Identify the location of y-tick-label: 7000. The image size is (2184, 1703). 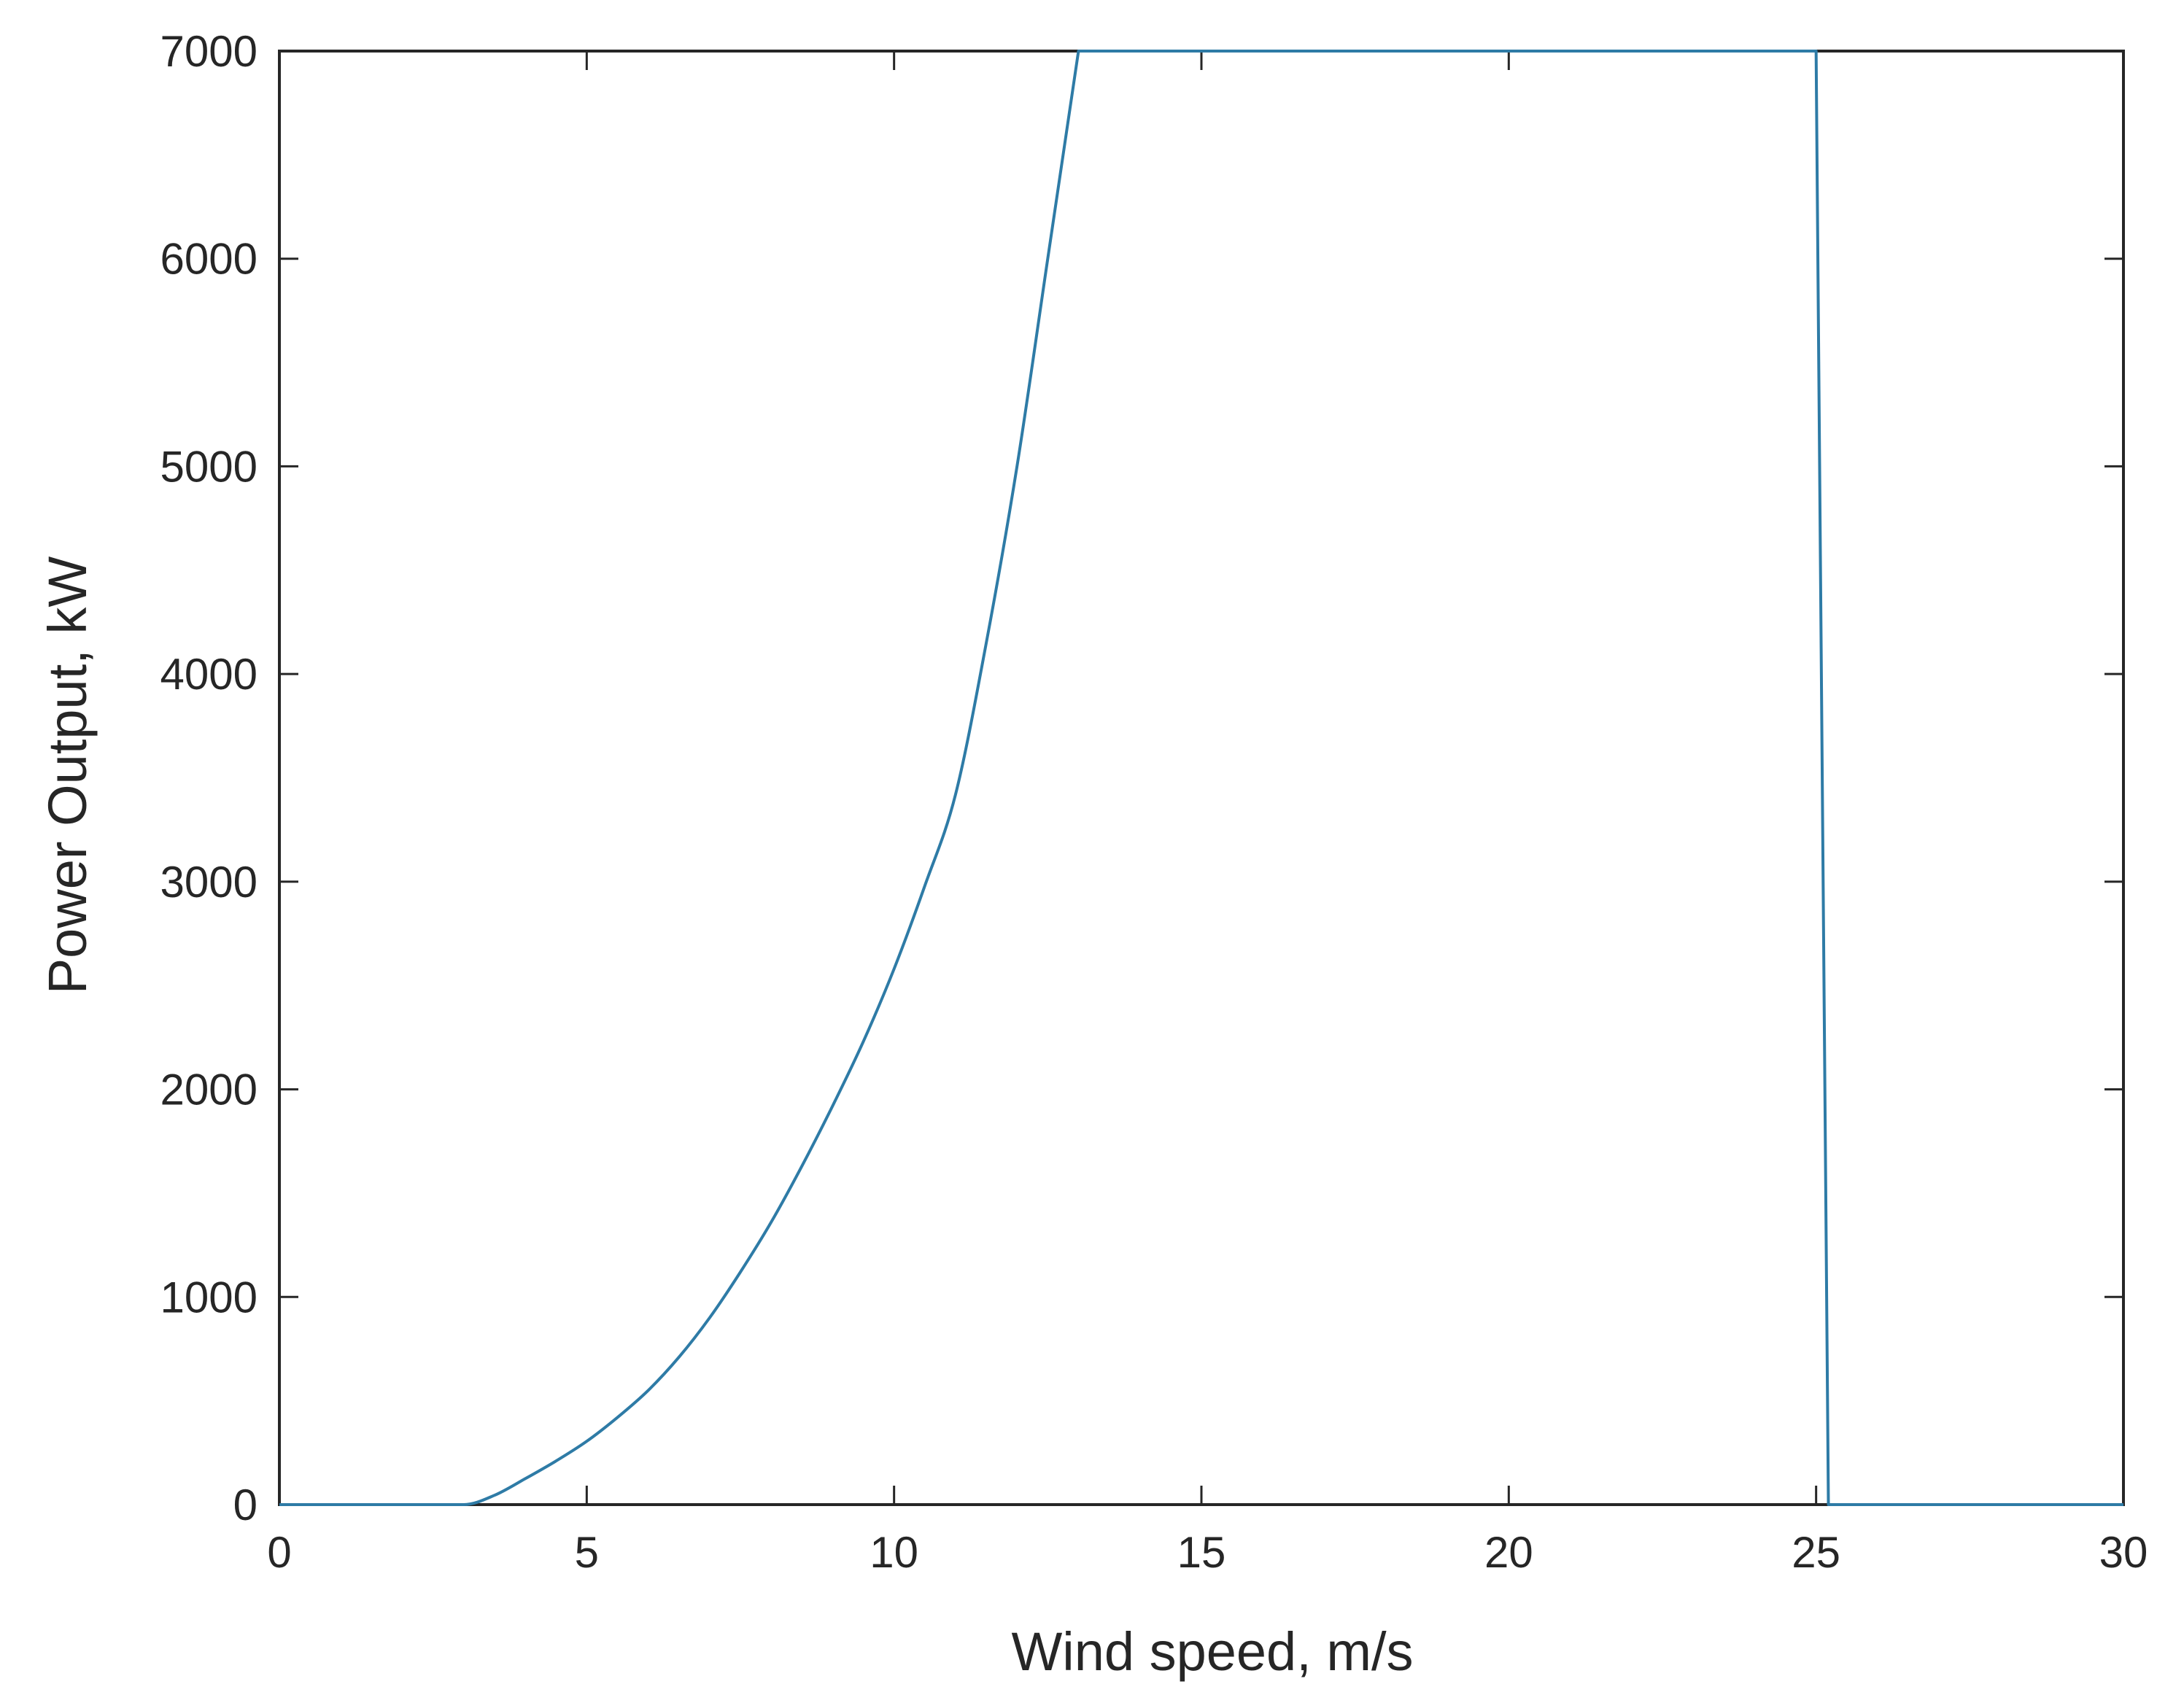
(208, 51).